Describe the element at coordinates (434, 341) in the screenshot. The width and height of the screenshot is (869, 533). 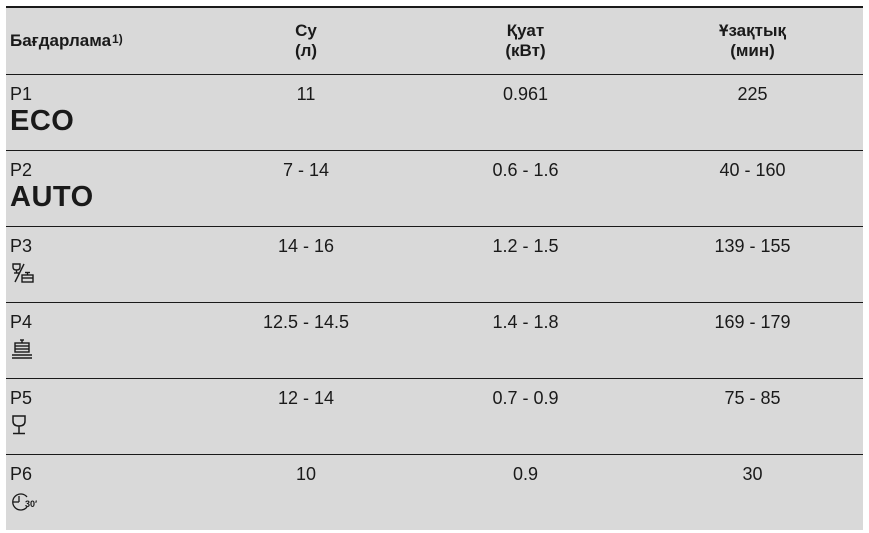
I see `table-row: P4 12.5 - 14.5 1.4 - 1.8 169 - 179` at that location.